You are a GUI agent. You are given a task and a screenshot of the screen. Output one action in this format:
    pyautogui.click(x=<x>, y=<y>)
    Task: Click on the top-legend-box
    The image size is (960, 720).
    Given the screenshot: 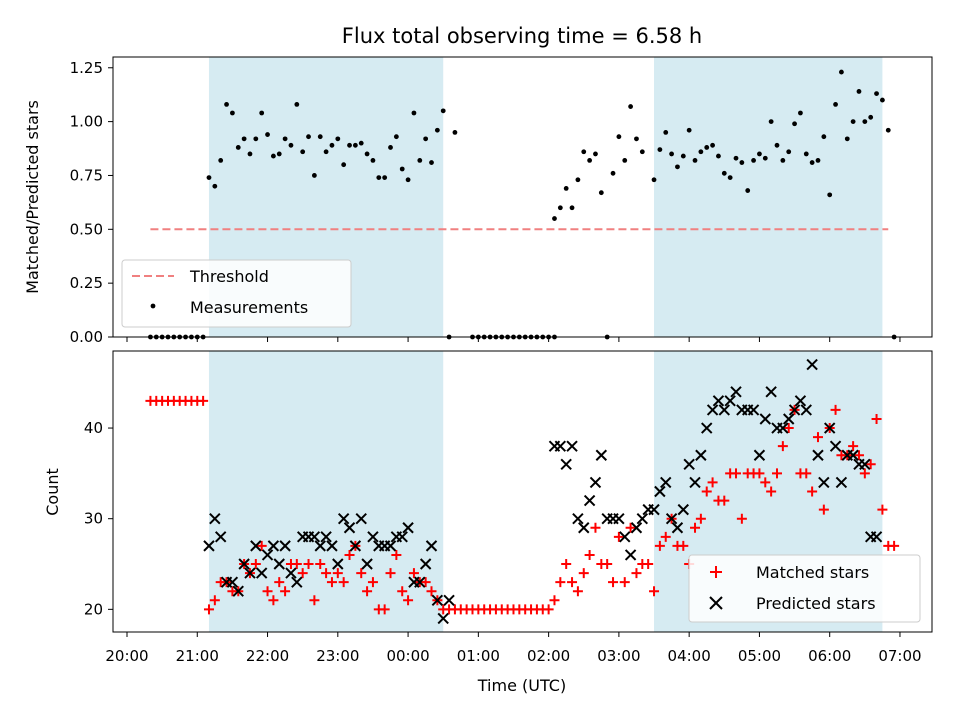 What is the action you would take?
    pyautogui.click(x=236, y=293)
    